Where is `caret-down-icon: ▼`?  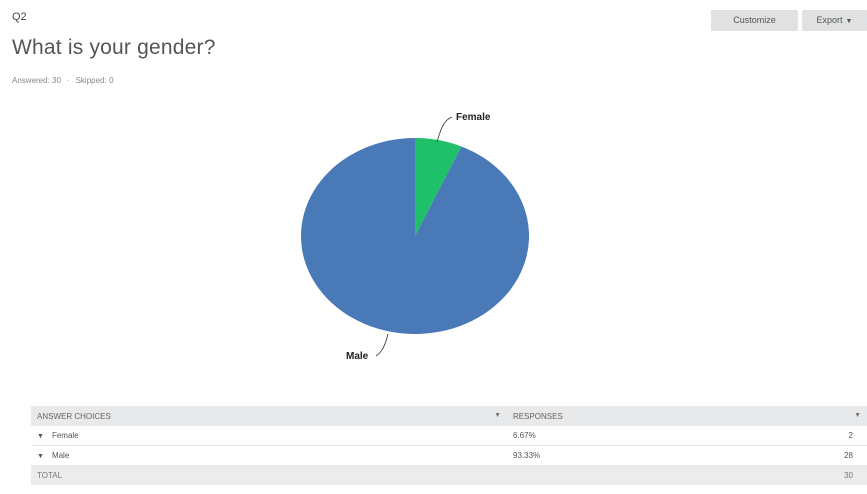 caret-down-icon: ▼ is located at coordinates (849, 21).